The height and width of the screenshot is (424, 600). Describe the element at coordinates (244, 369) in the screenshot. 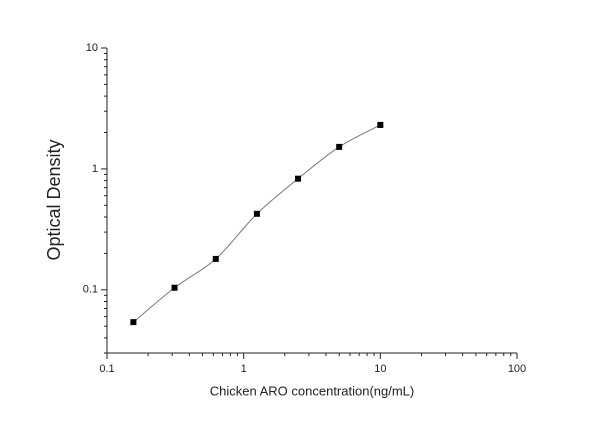

I see `x-tick-label: 1` at that location.